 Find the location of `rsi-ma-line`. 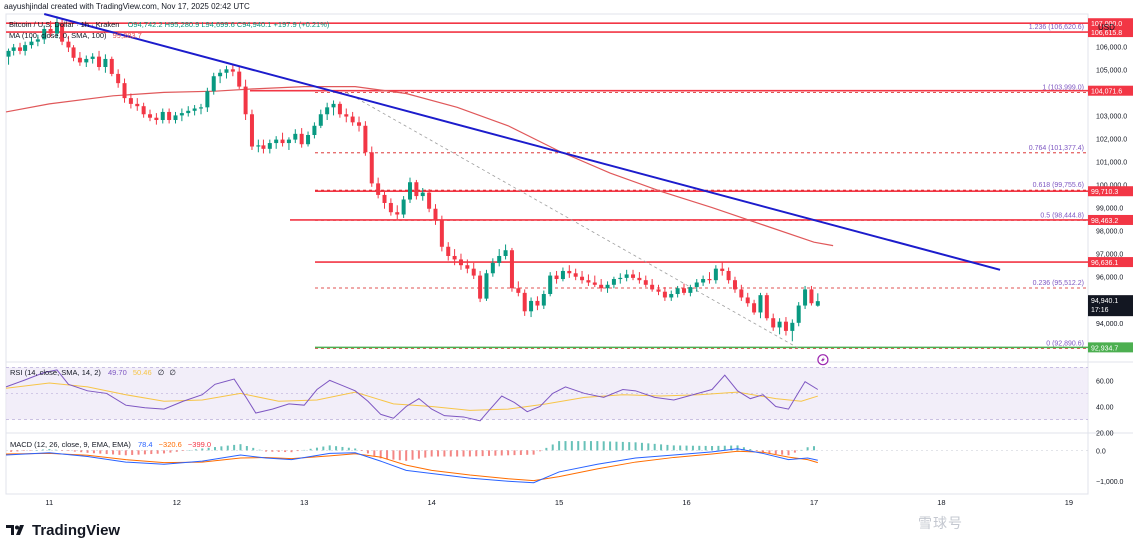

rsi-ma-line is located at coordinates (411, 396).